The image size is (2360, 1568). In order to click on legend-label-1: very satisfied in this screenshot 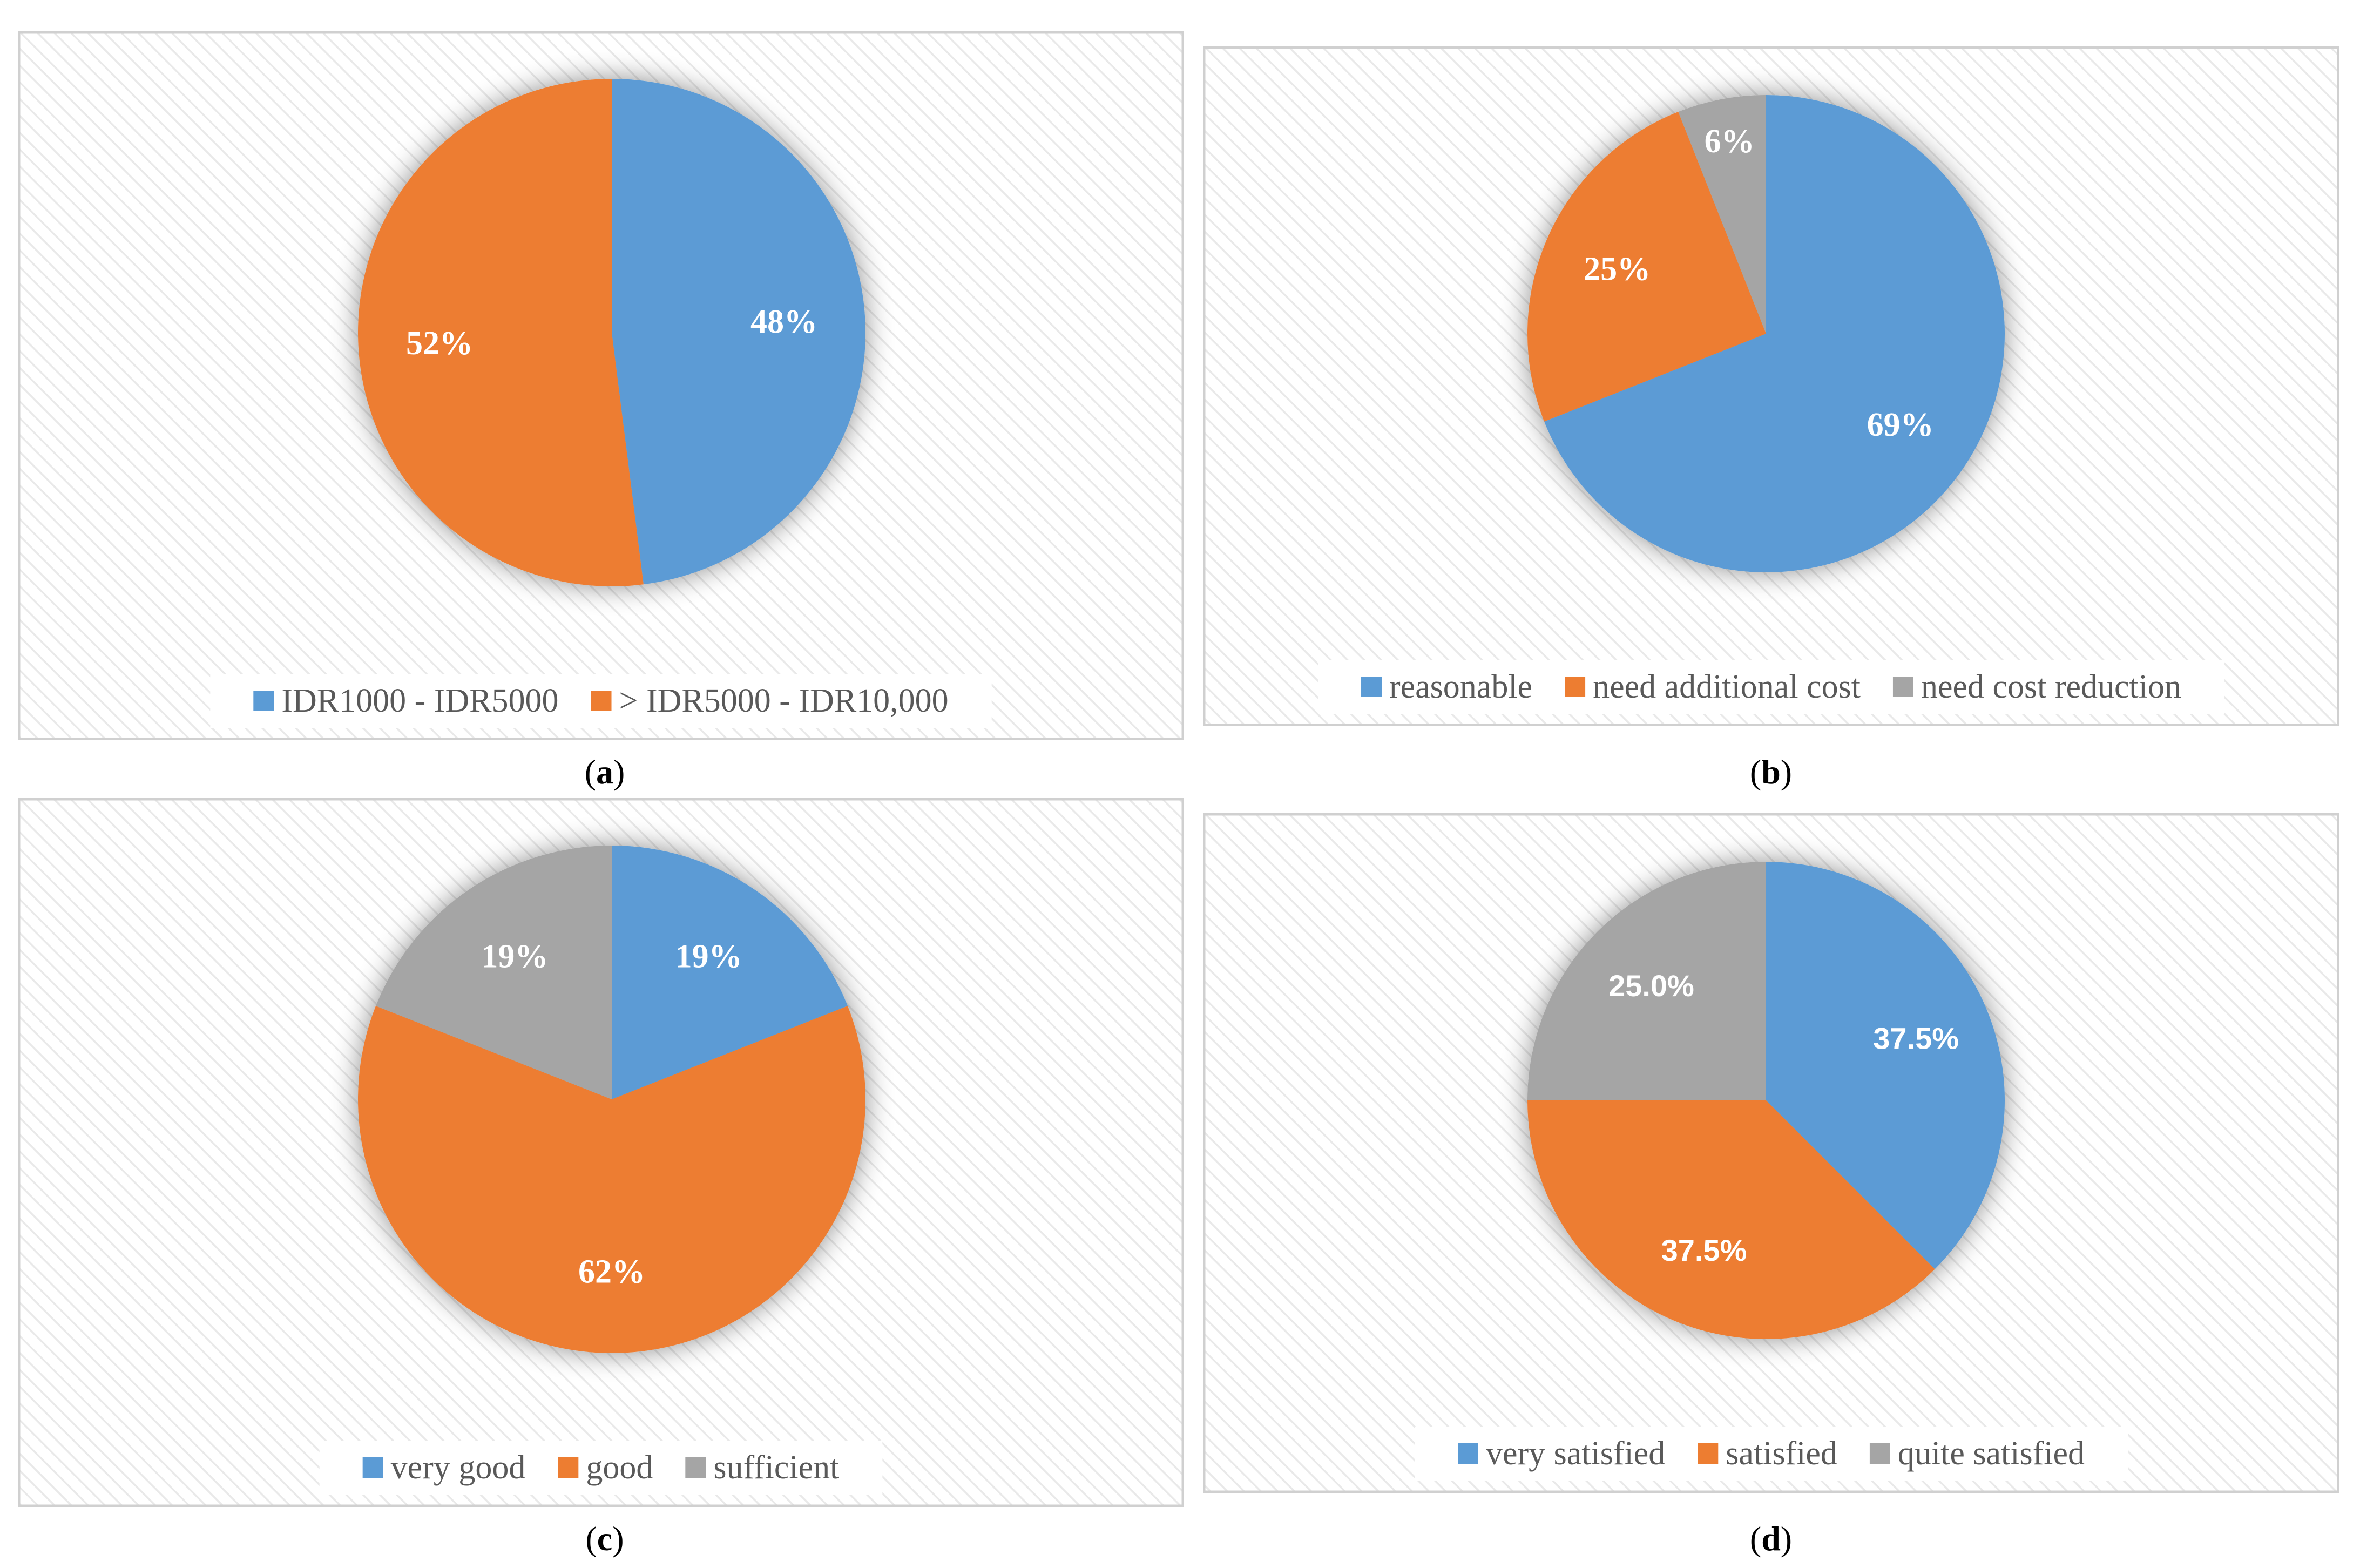, I will do `click(1575, 1453)`.